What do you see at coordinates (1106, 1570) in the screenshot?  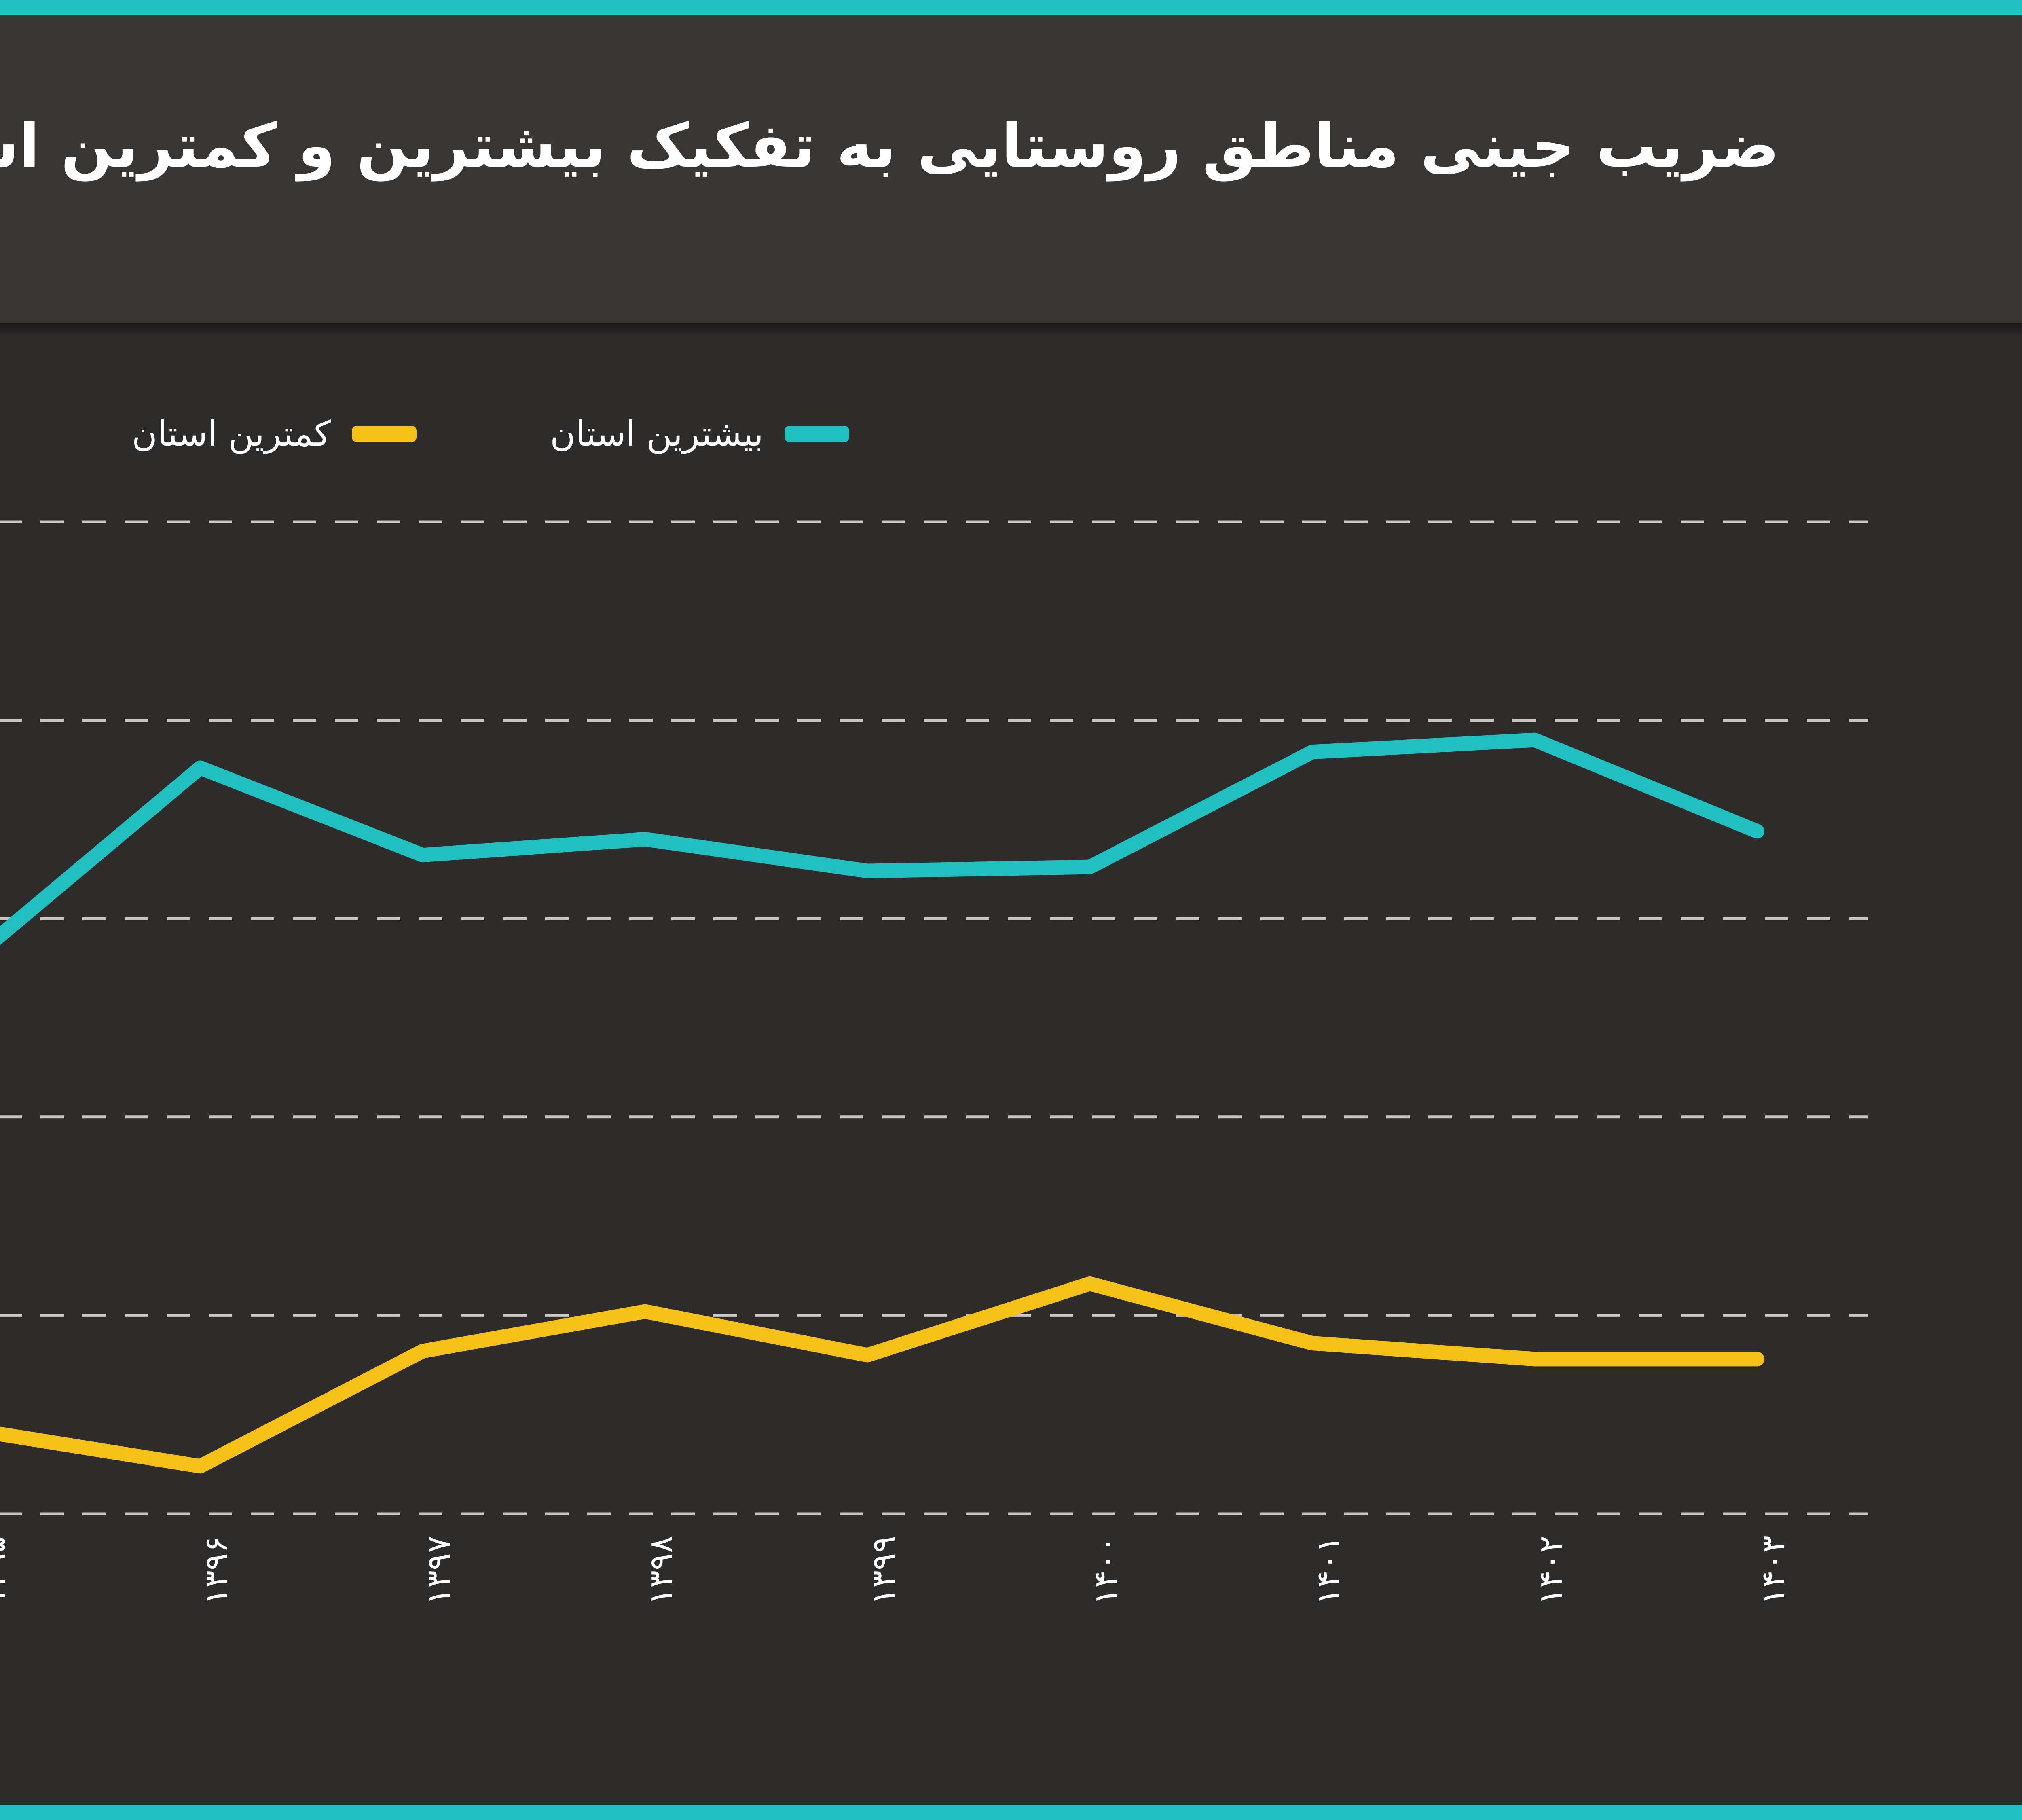 I see `x-axis-tick-label: ۱۴۰۰` at bounding box center [1106, 1570].